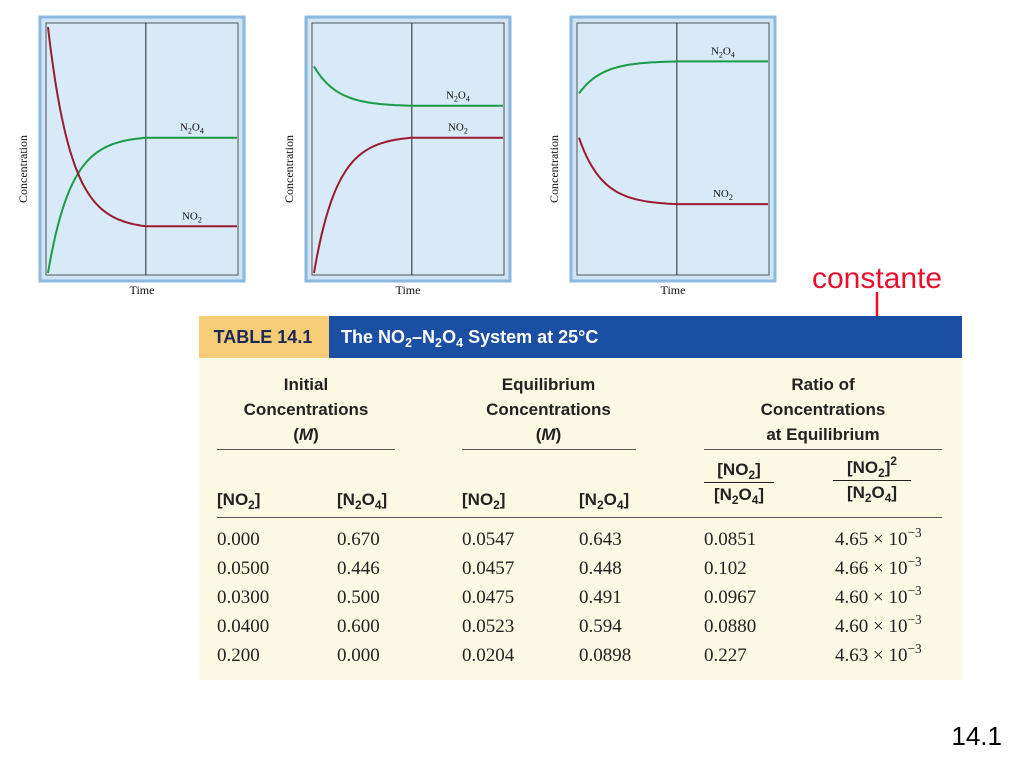 The image size is (1024, 768). Describe the element at coordinates (488, 539) in the screenshot. I see `table-cell-e-no2: 0.0547` at that location.